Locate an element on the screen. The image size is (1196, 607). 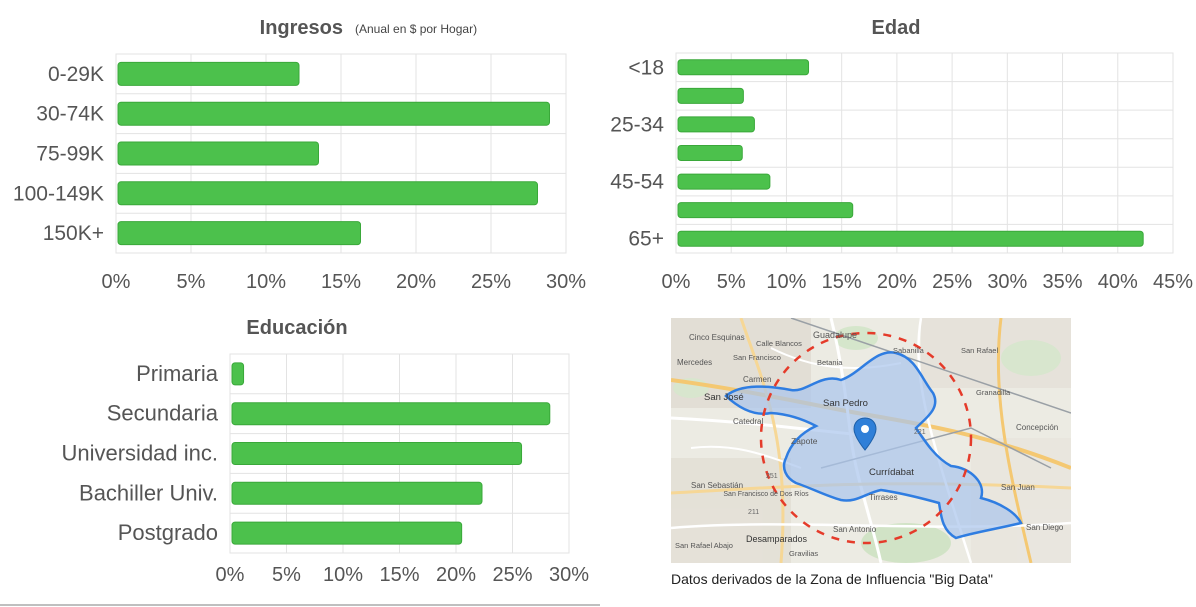
y-category-label: <18 is located at coordinates (646, 67).